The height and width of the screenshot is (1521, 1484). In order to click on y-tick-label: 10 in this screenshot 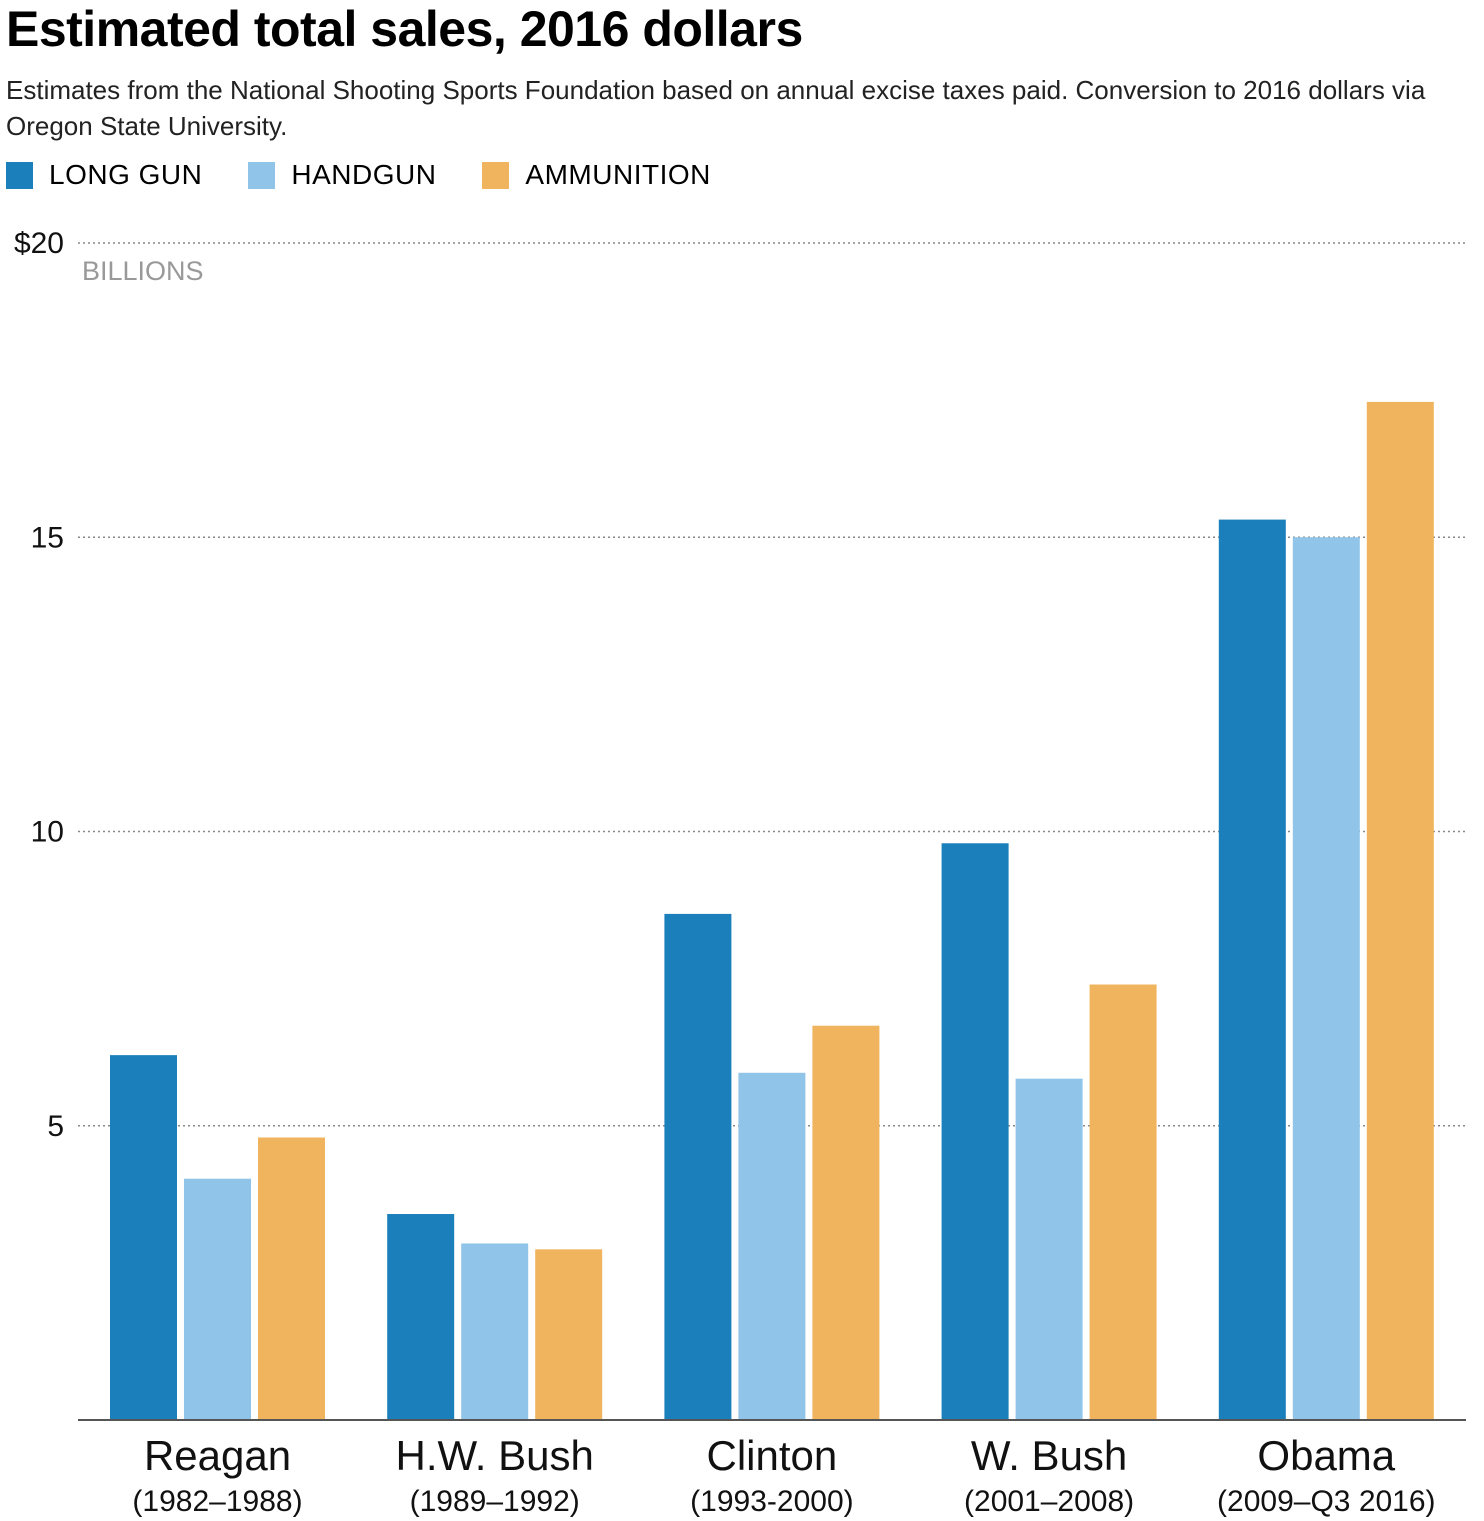, I will do `click(47, 832)`.